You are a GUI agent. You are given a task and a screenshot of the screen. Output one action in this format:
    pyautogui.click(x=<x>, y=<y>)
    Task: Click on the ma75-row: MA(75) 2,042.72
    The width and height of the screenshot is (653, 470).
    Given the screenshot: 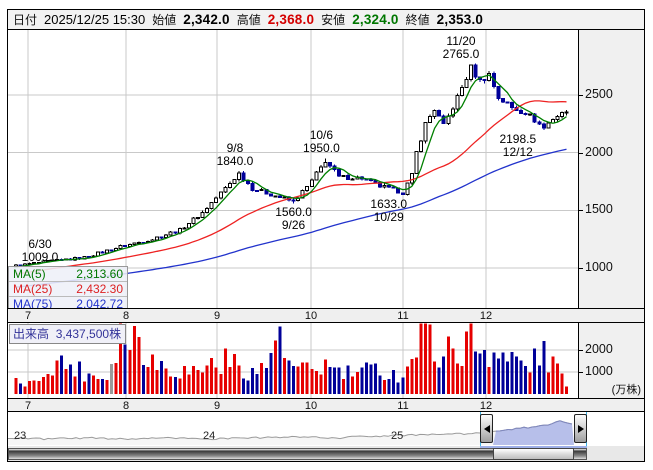 What is the action you would take?
    pyautogui.click(x=68, y=304)
    